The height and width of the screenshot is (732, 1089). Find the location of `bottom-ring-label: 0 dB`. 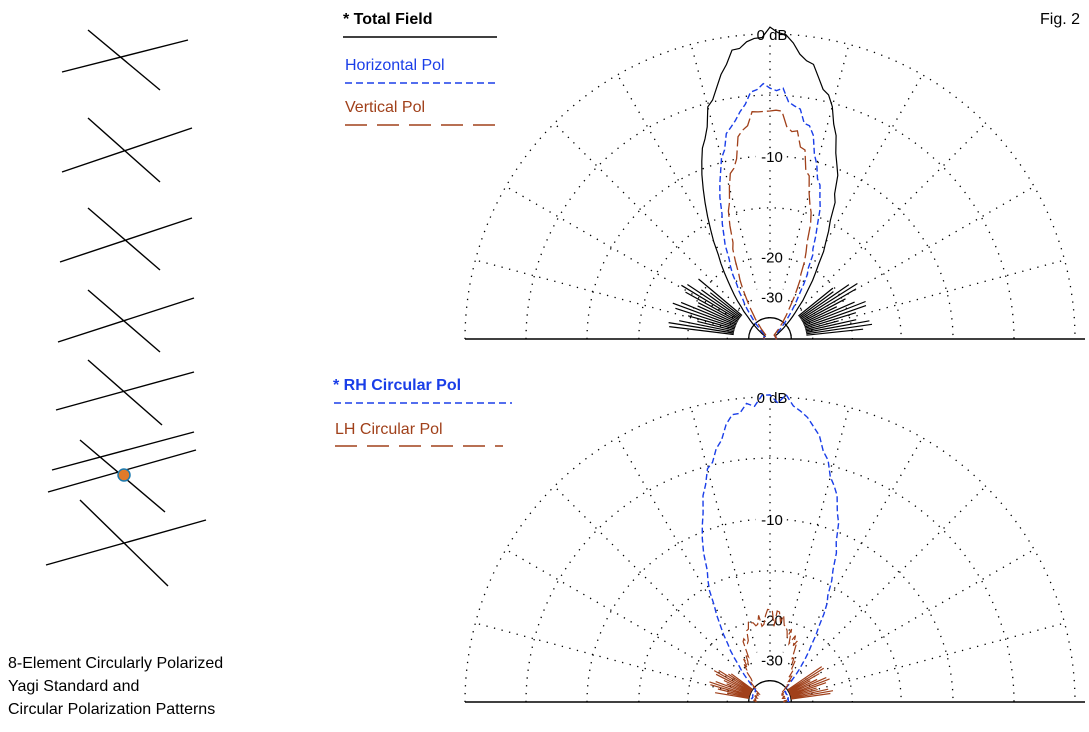

bottom-ring-label: 0 dB is located at coordinates (772, 398).